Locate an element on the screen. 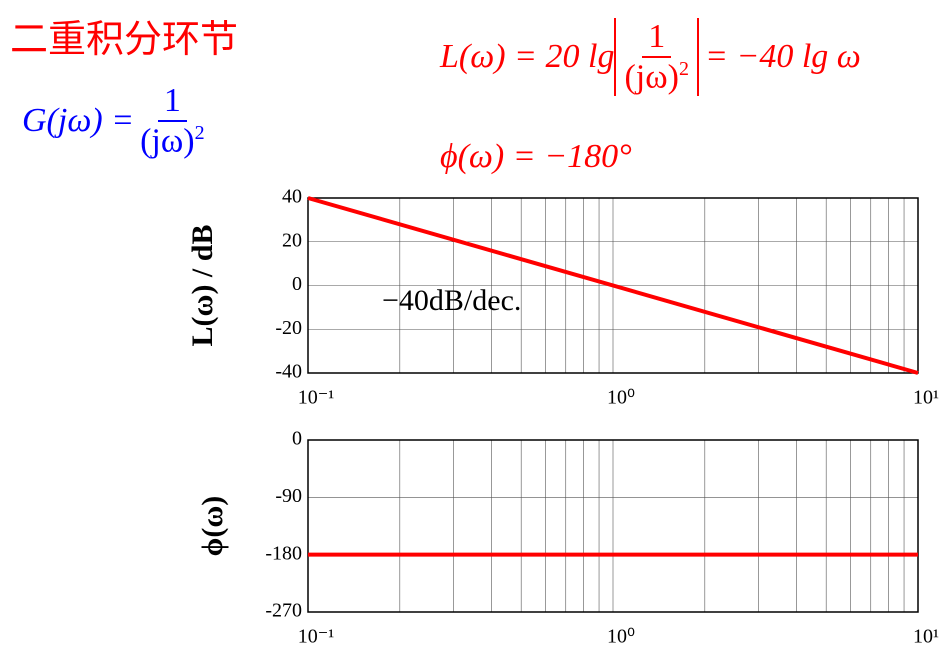 Image resolution: width=947 pixels, height=659 pixels. y-tick-label: -90 is located at coordinates (288, 496).